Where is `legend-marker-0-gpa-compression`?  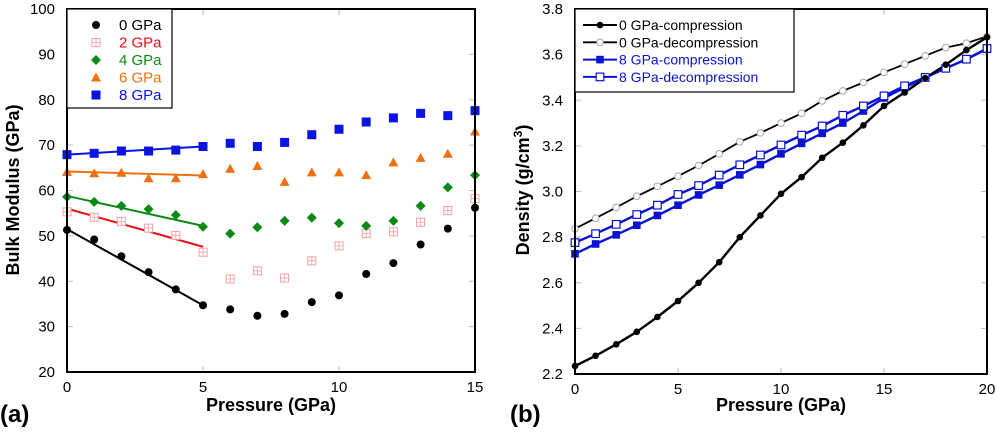
legend-marker-0-gpa-compression is located at coordinates (600, 25).